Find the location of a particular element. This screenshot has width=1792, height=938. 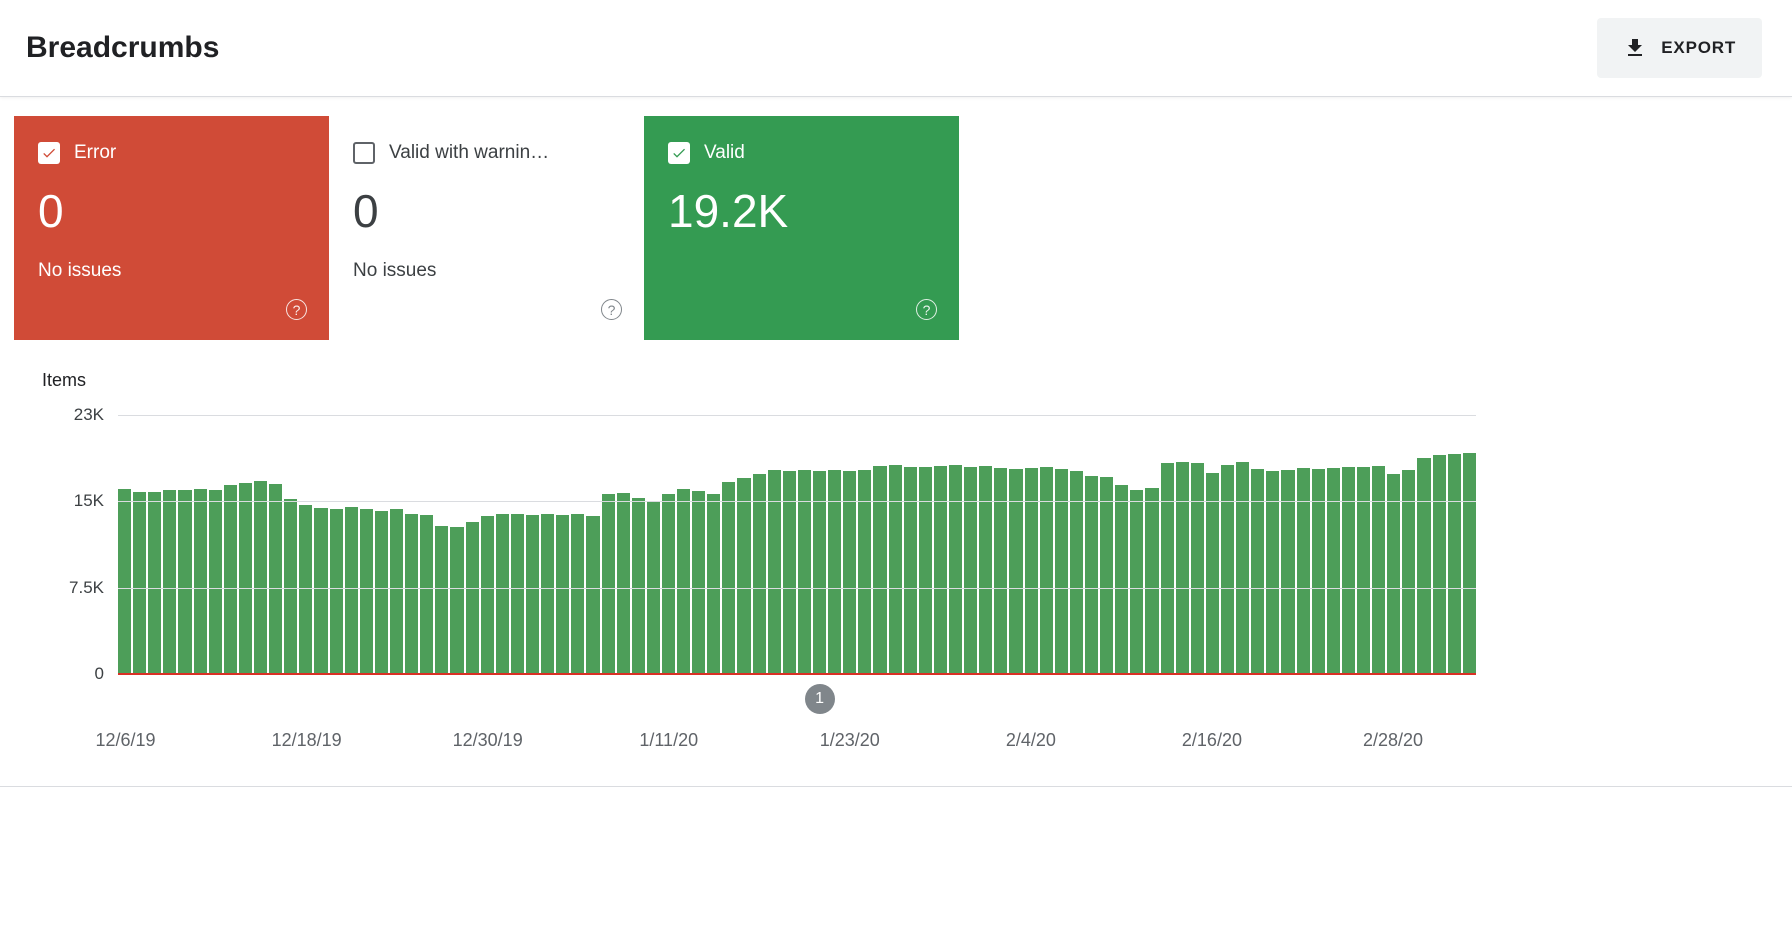

valid-card: Valid 19.2K ? is located at coordinates (801, 228).